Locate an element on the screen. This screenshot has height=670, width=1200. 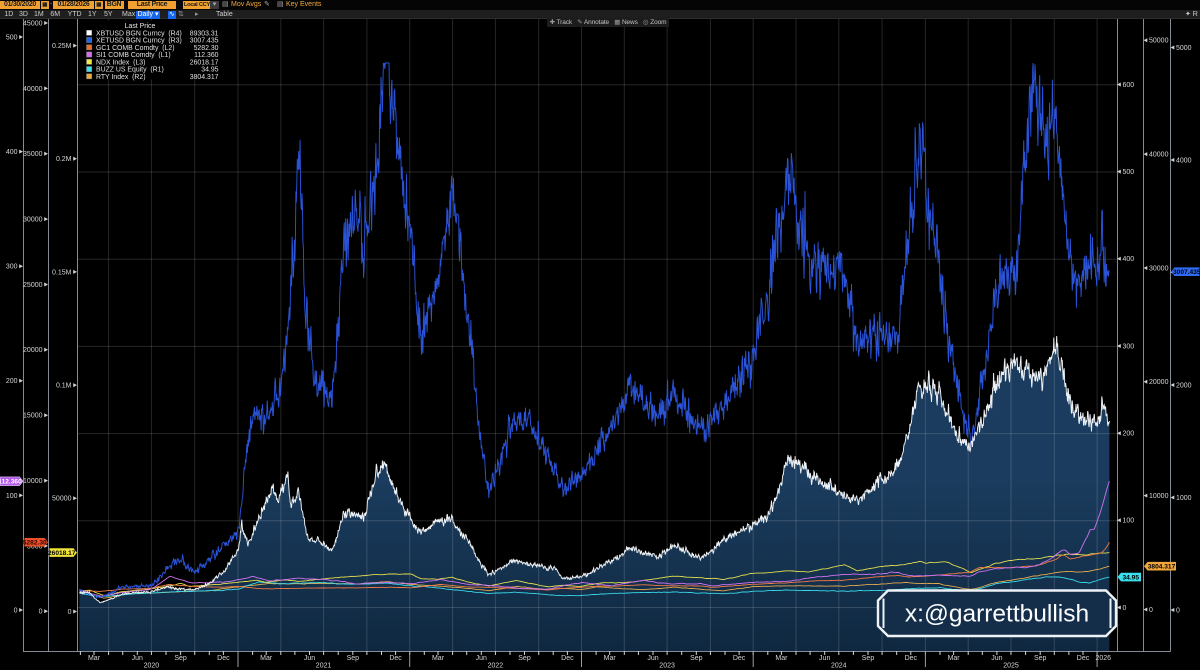
svg-text: GC1 COMB Comdty (L2) is located at coordinates (135, 48).